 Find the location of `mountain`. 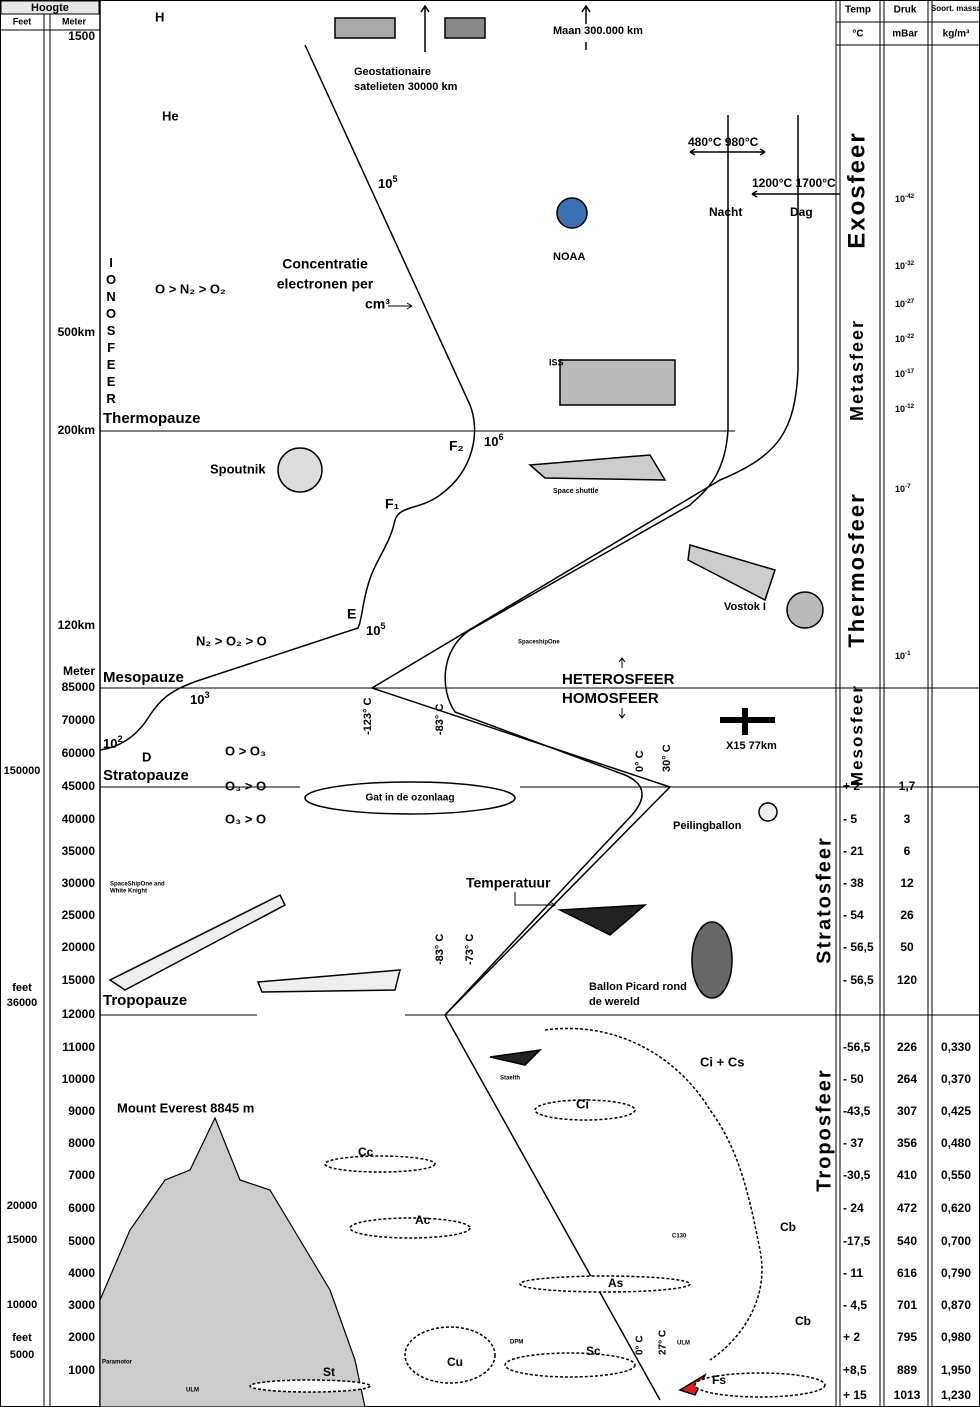

mountain is located at coordinates (232, 1261).